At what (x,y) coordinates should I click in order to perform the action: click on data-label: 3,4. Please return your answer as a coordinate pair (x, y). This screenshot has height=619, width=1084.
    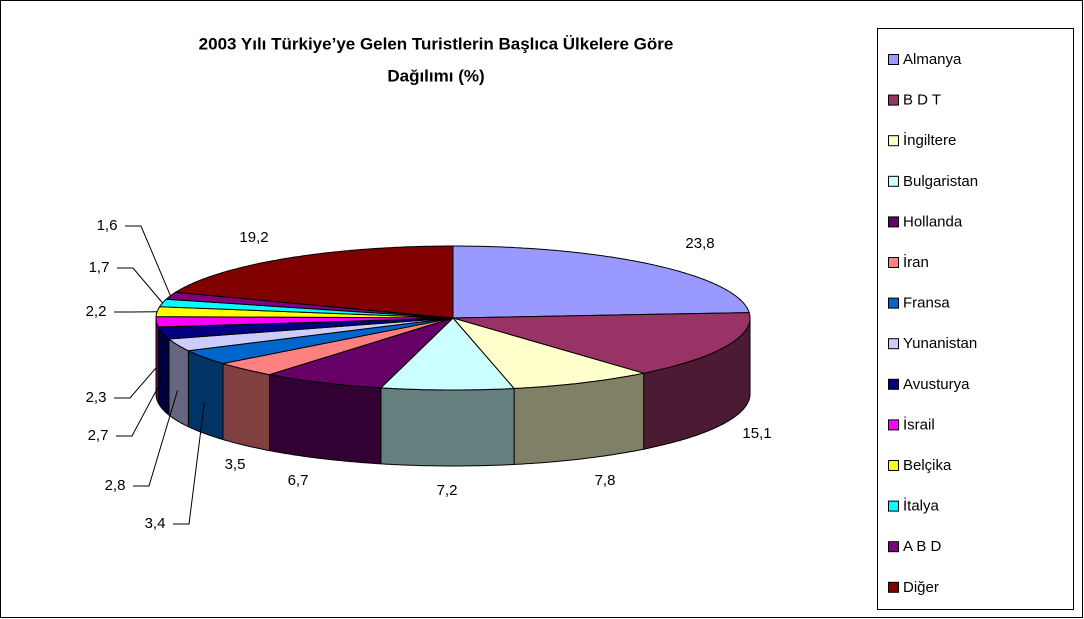
    Looking at the image, I should click on (155, 523).